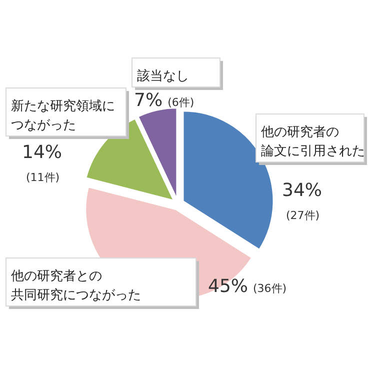 The height and width of the screenshot is (370, 368). Describe the element at coordinates (247, 286) in the screenshot. I see `data-label: 45% (36件)` at that location.